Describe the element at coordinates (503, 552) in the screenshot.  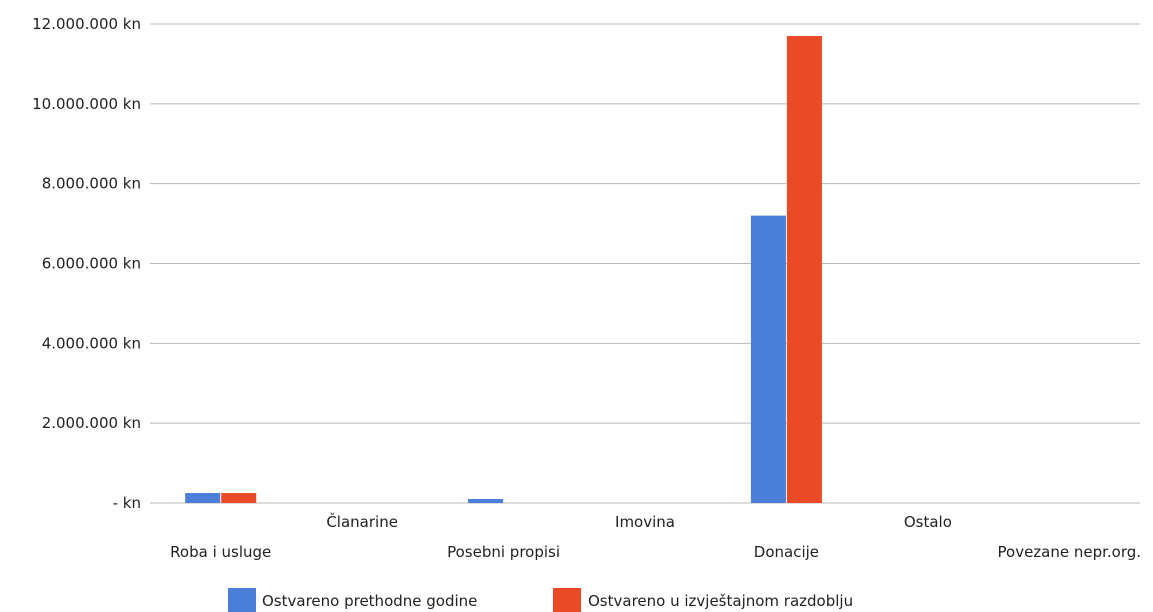
I see `x-tick-label: Posebni propisi` at that location.